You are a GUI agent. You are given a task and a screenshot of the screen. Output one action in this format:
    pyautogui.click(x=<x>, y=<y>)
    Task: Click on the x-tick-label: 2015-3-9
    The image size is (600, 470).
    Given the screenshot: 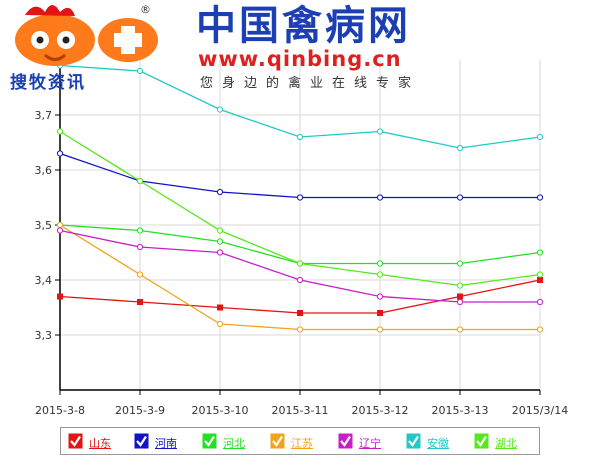 What is the action you would take?
    pyautogui.click(x=140, y=410)
    